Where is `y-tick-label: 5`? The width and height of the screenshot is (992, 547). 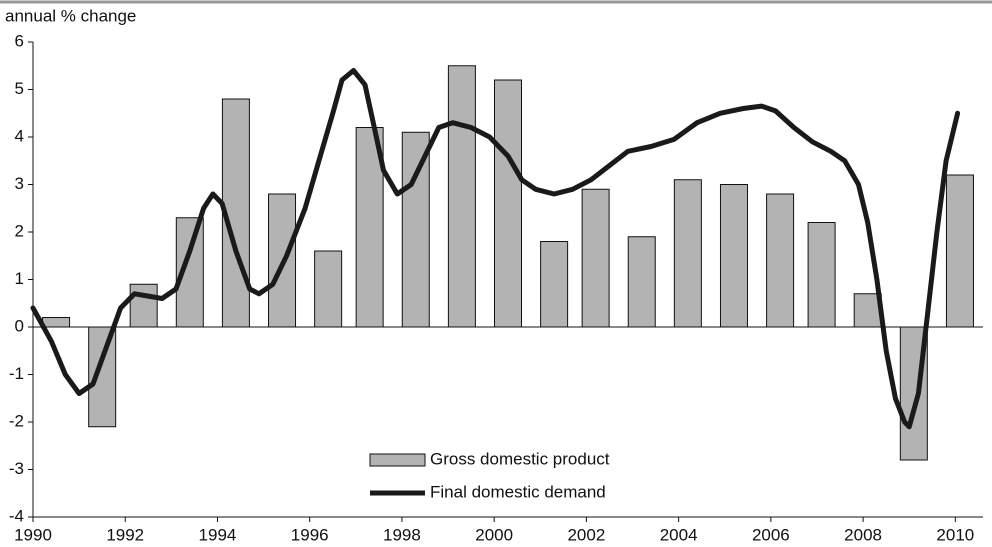
y-tick-label: 5 is located at coordinates (19, 88).